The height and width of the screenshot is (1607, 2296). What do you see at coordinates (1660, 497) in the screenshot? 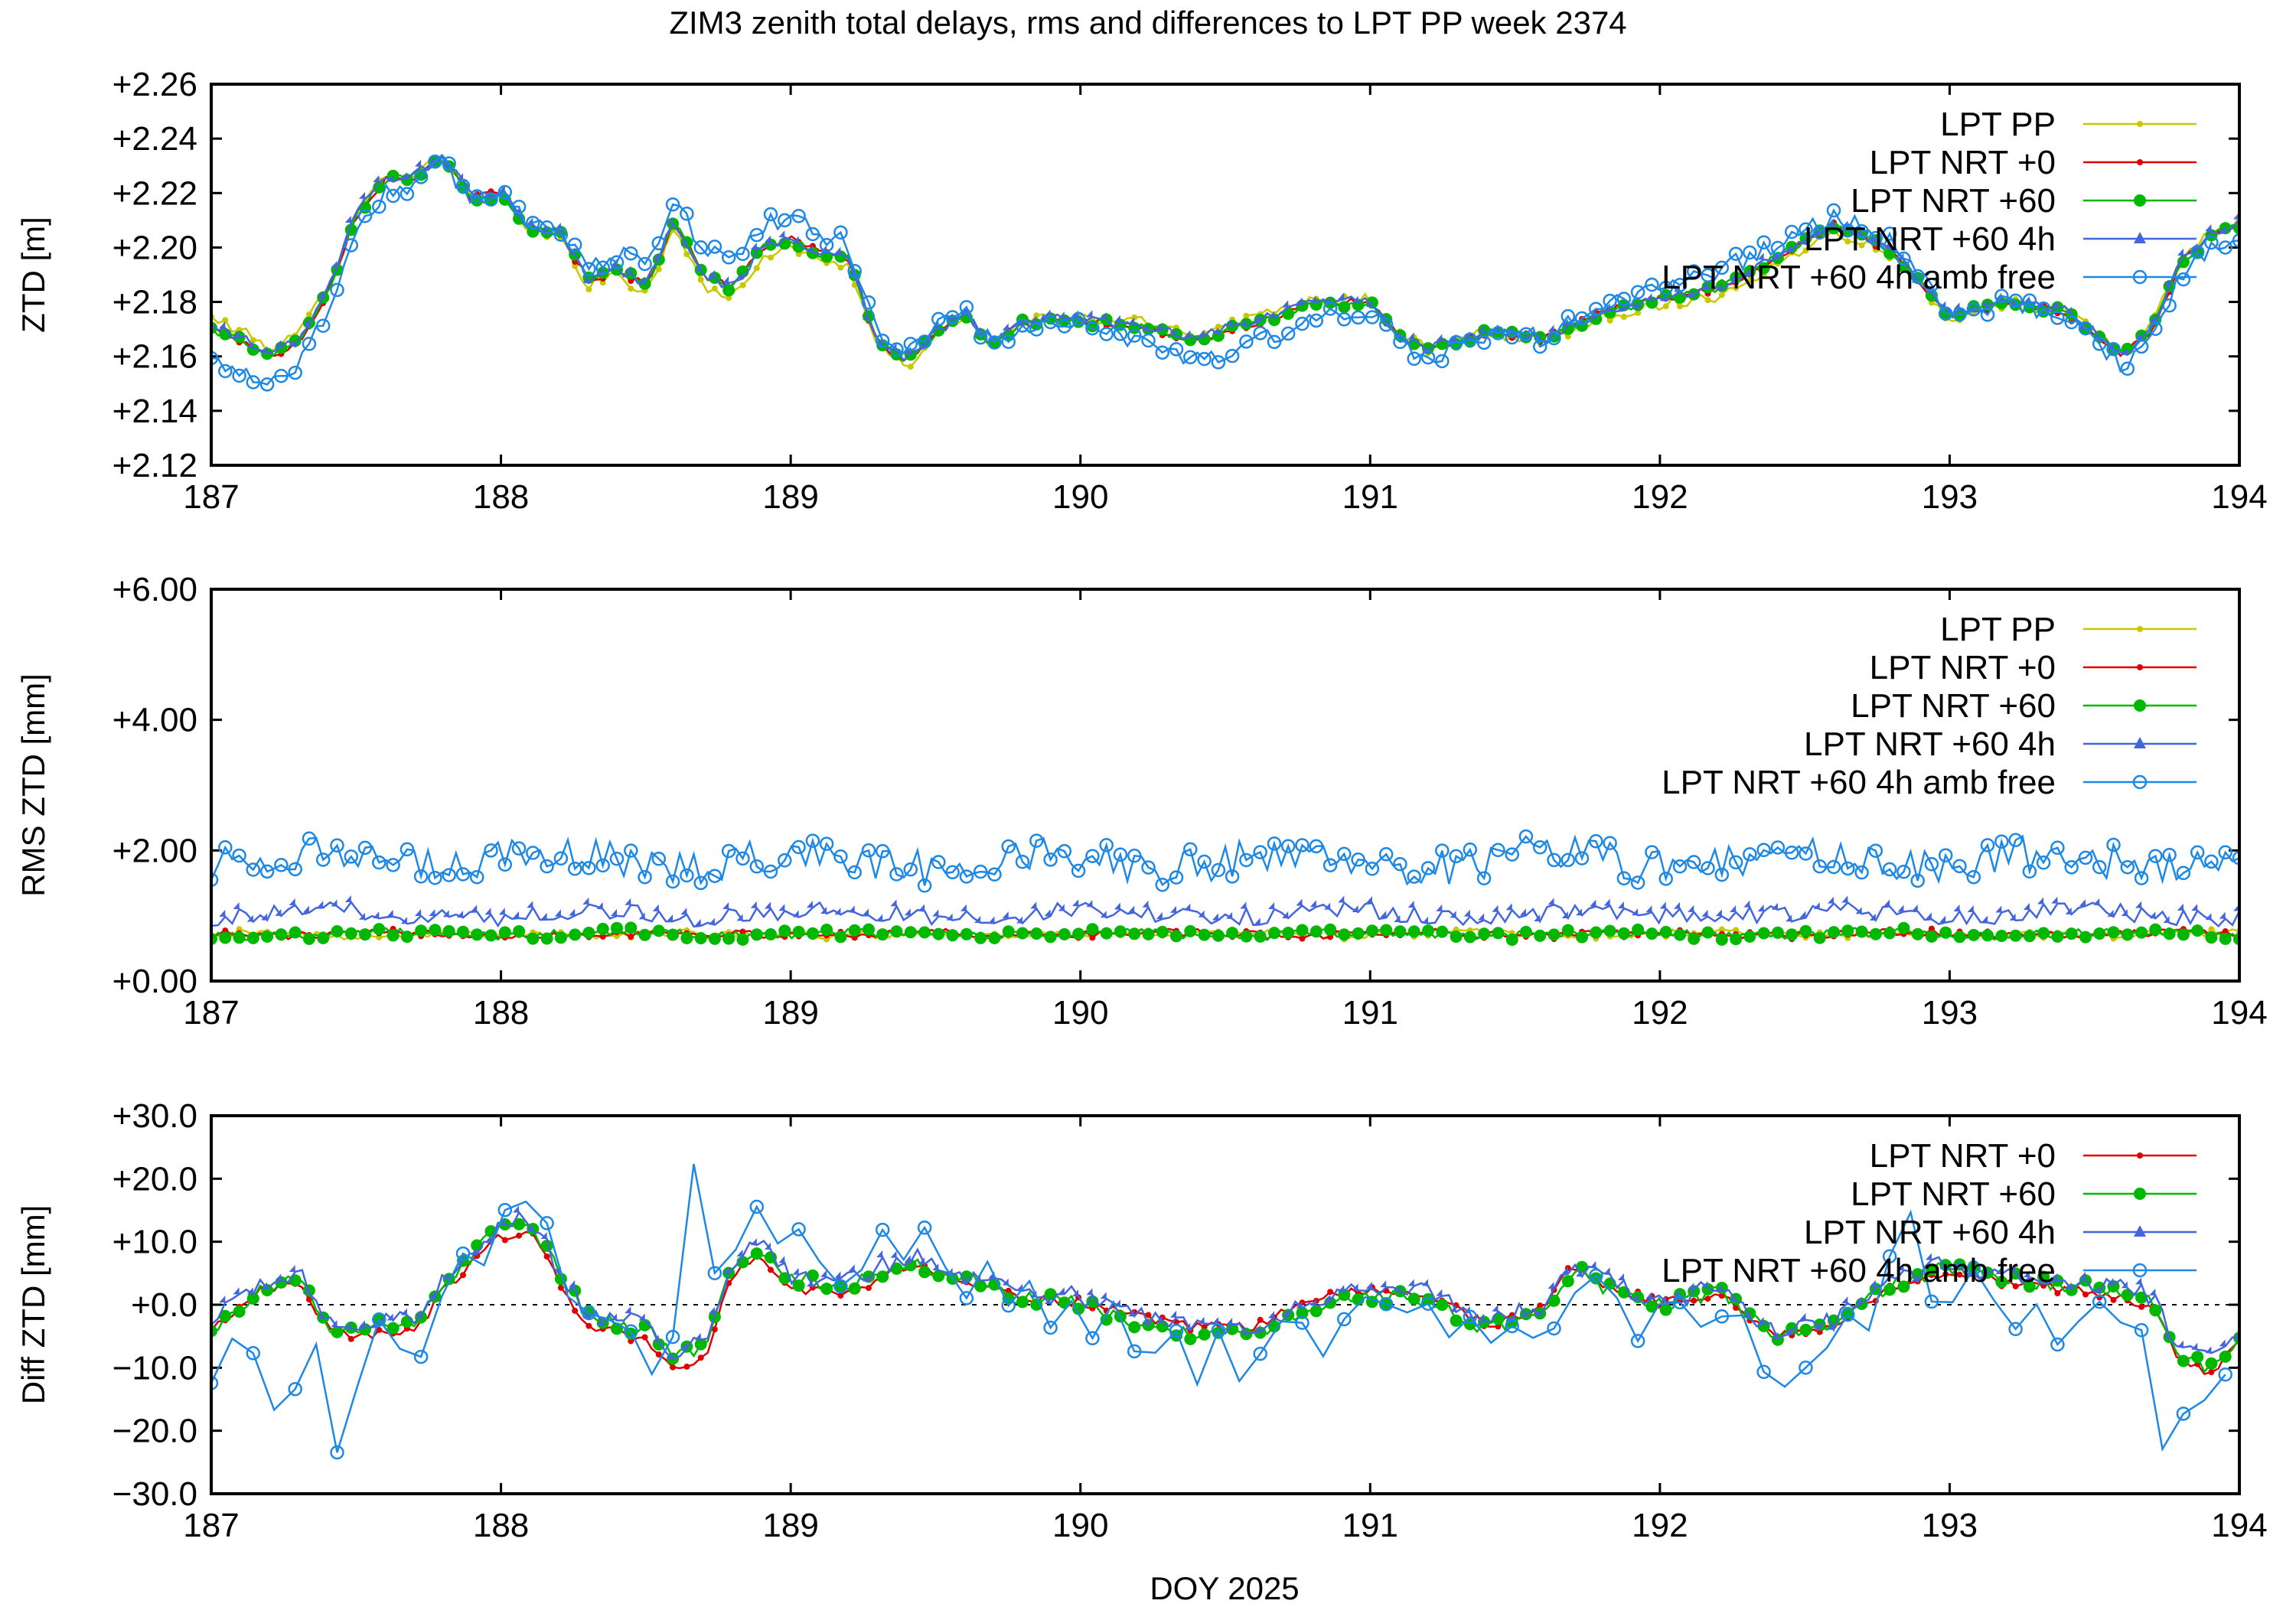
I see `x-tick-label: 192` at bounding box center [1660, 497].